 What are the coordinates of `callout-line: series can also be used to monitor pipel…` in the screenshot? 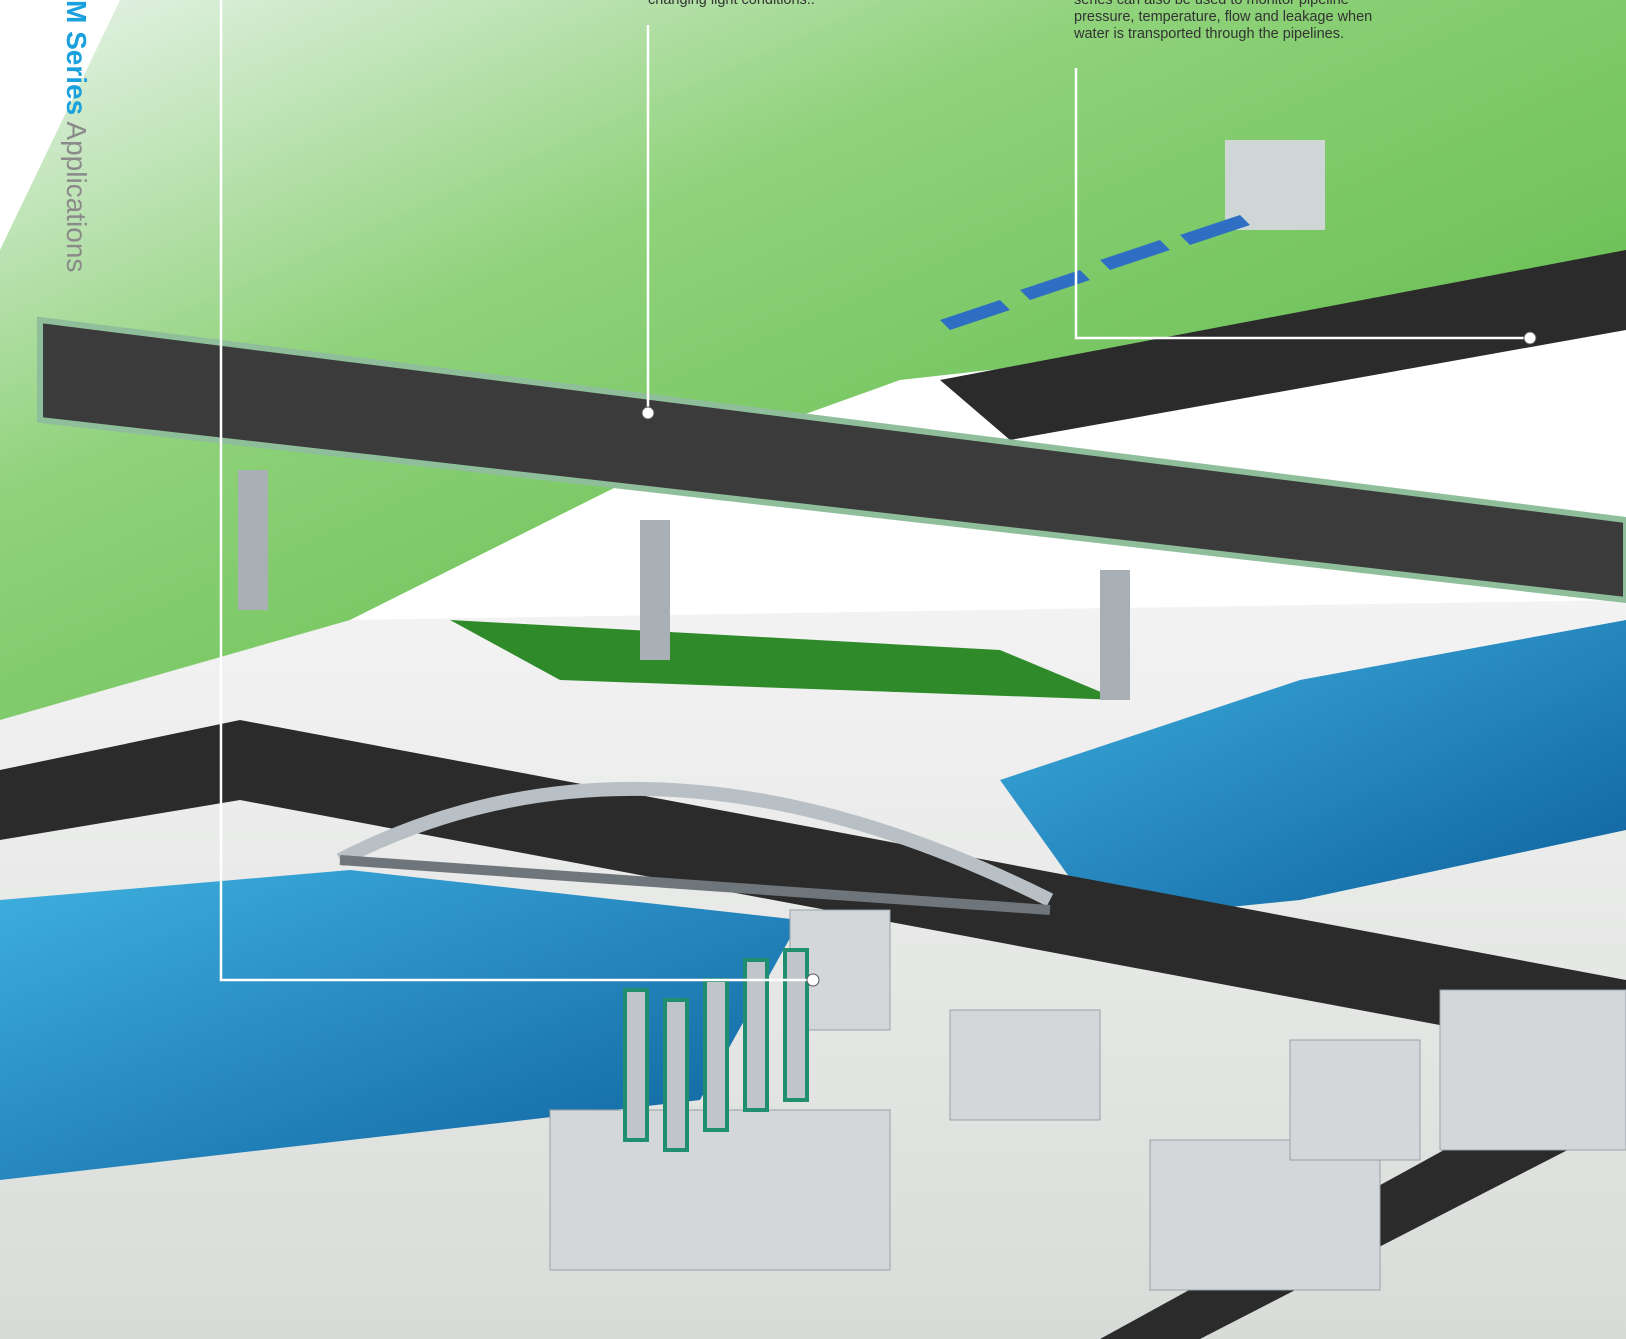 It's located at (1211, 4).